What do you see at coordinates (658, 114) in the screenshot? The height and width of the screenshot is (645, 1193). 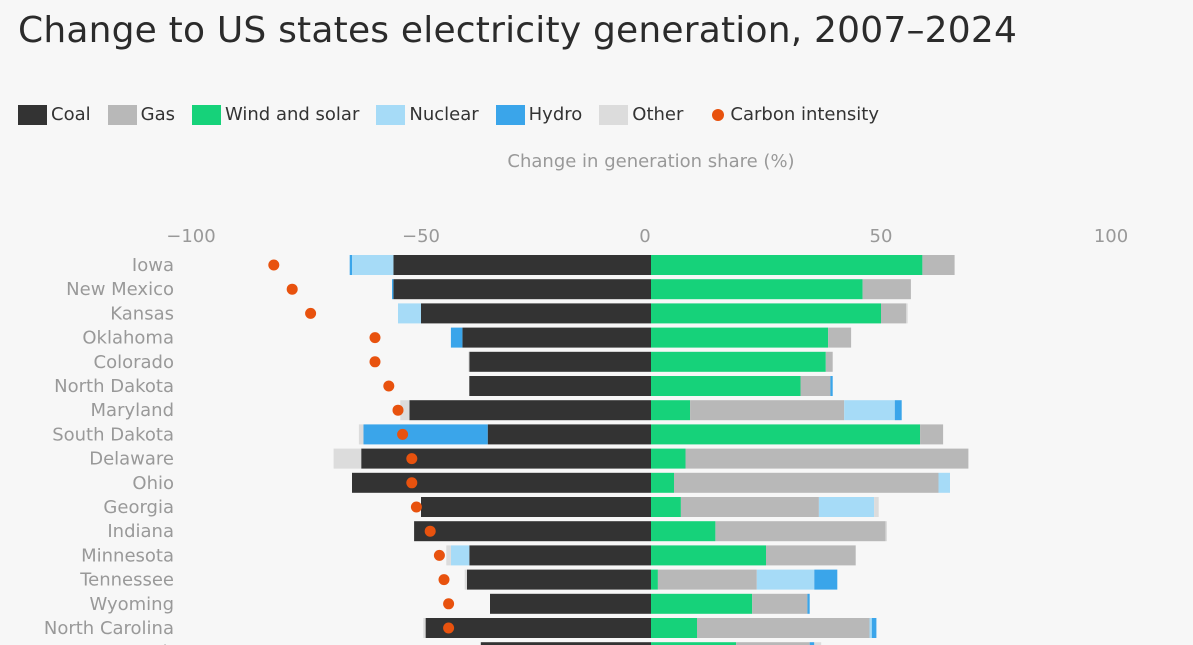 I see `legend-label: Other` at bounding box center [658, 114].